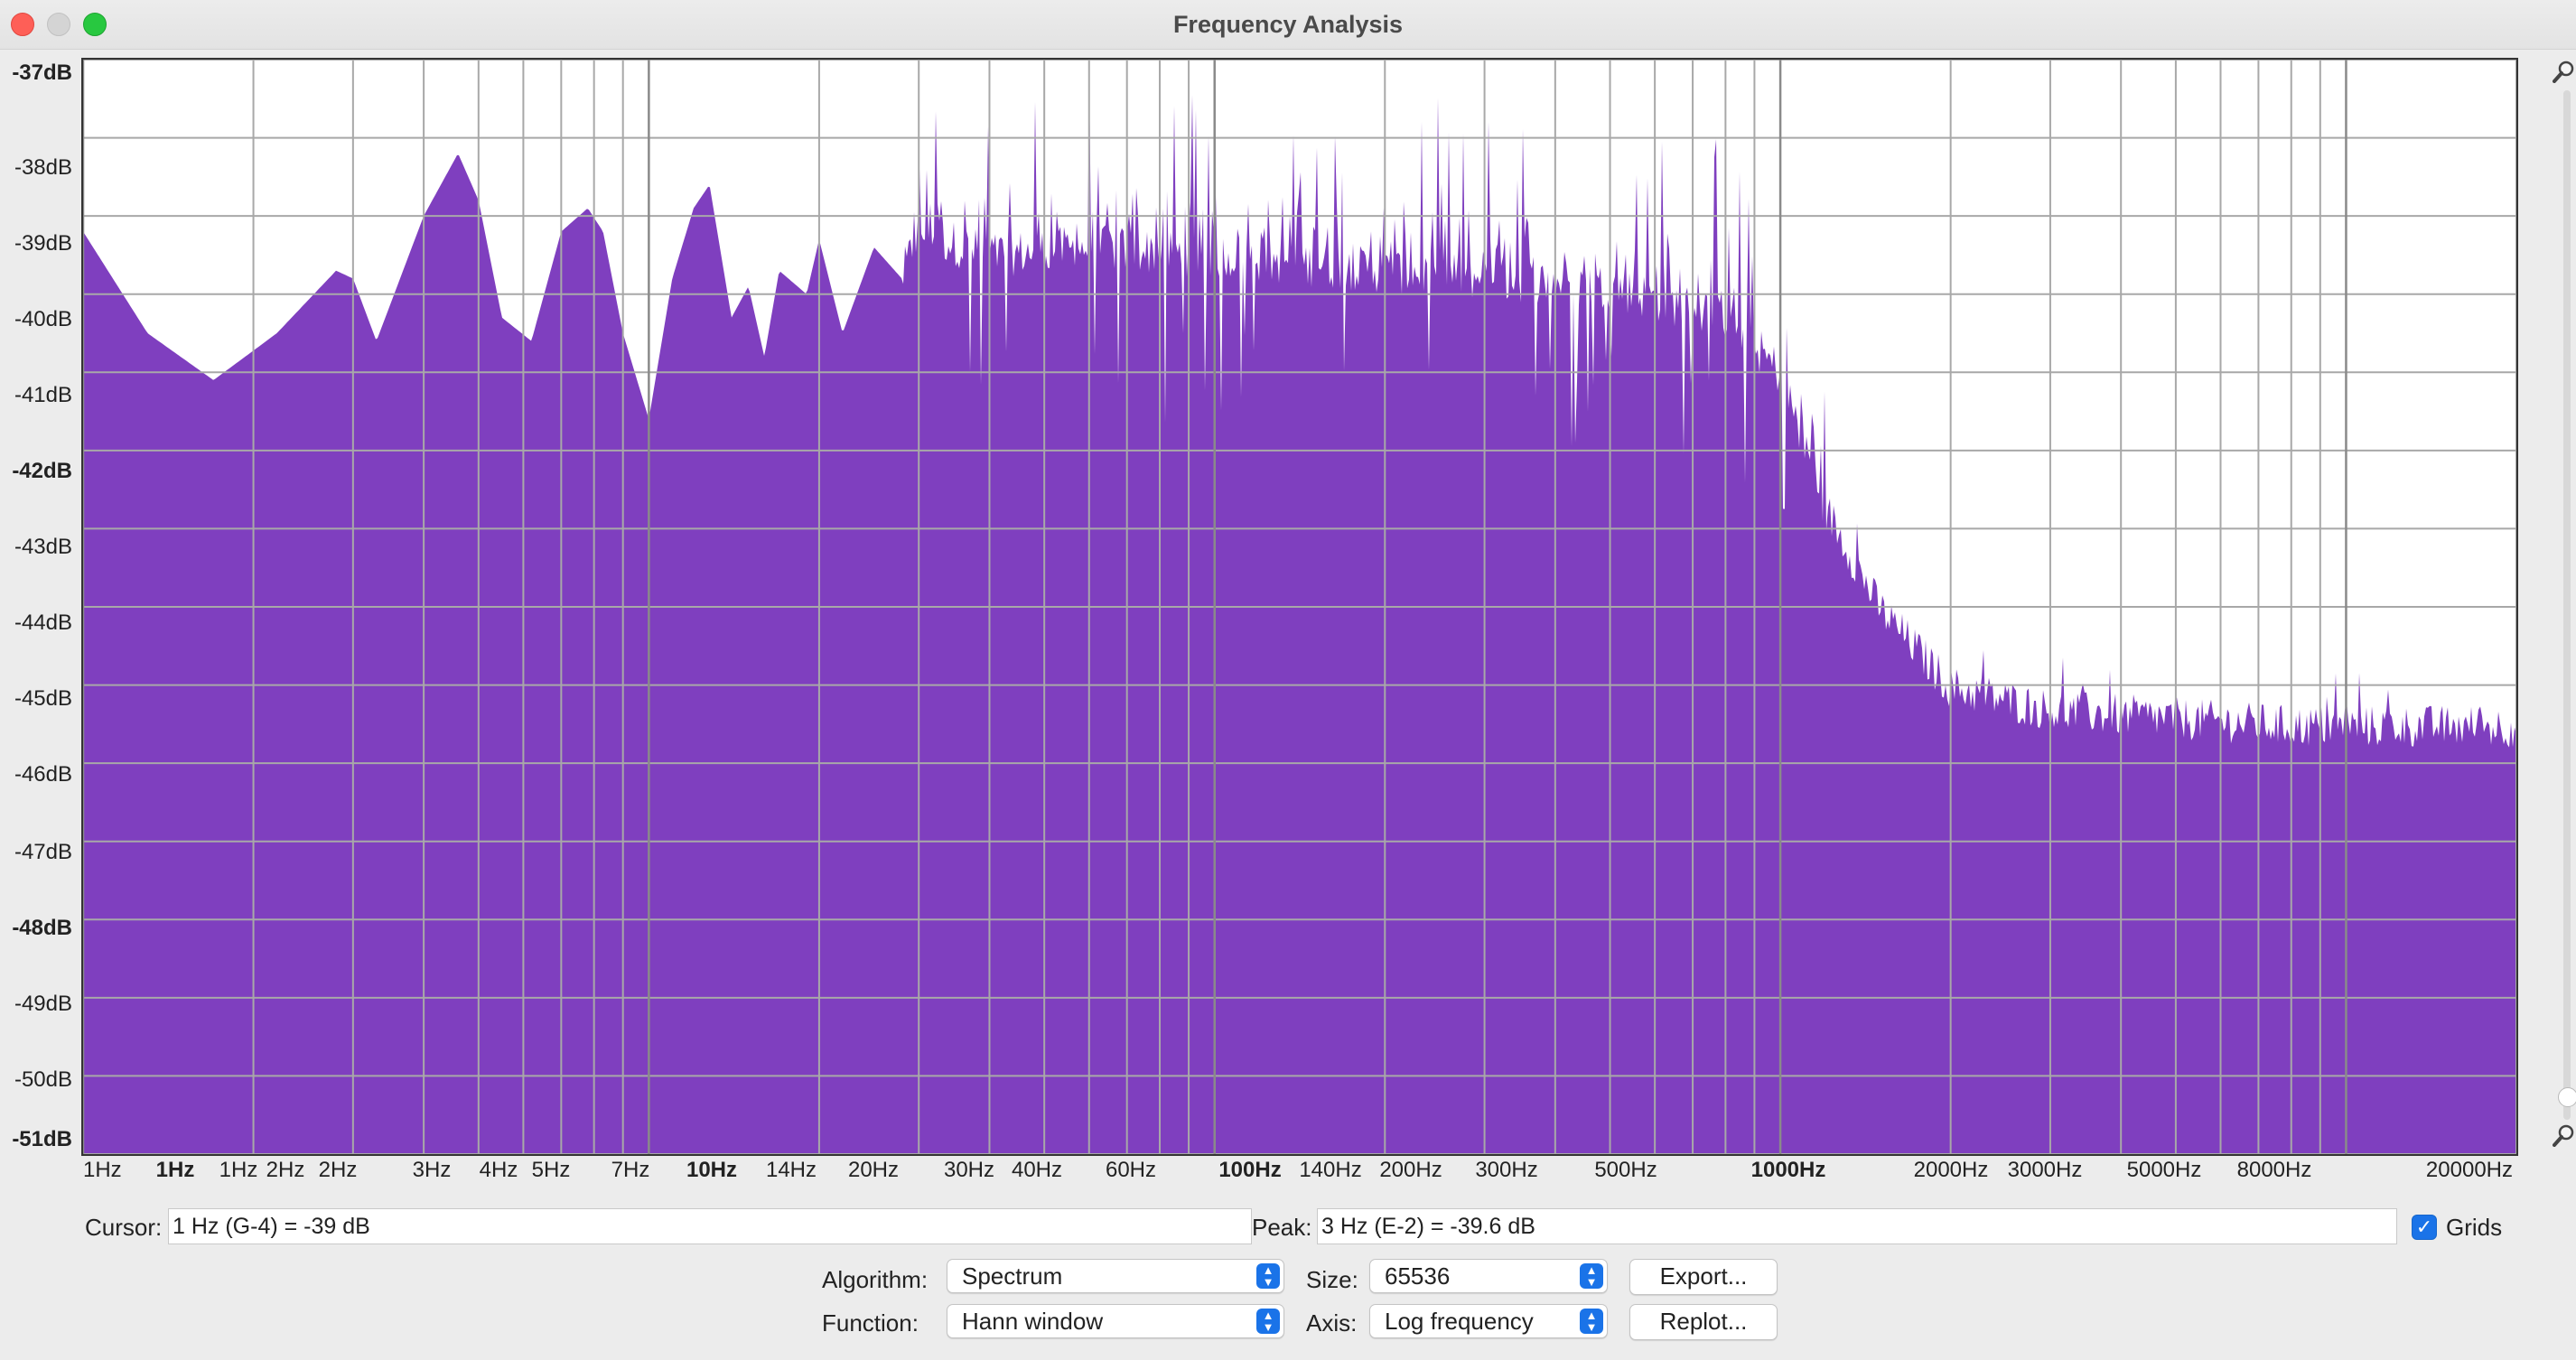  Describe the element at coordinates (22, 24) in the screenshot. I see `close-window-button` at that location.